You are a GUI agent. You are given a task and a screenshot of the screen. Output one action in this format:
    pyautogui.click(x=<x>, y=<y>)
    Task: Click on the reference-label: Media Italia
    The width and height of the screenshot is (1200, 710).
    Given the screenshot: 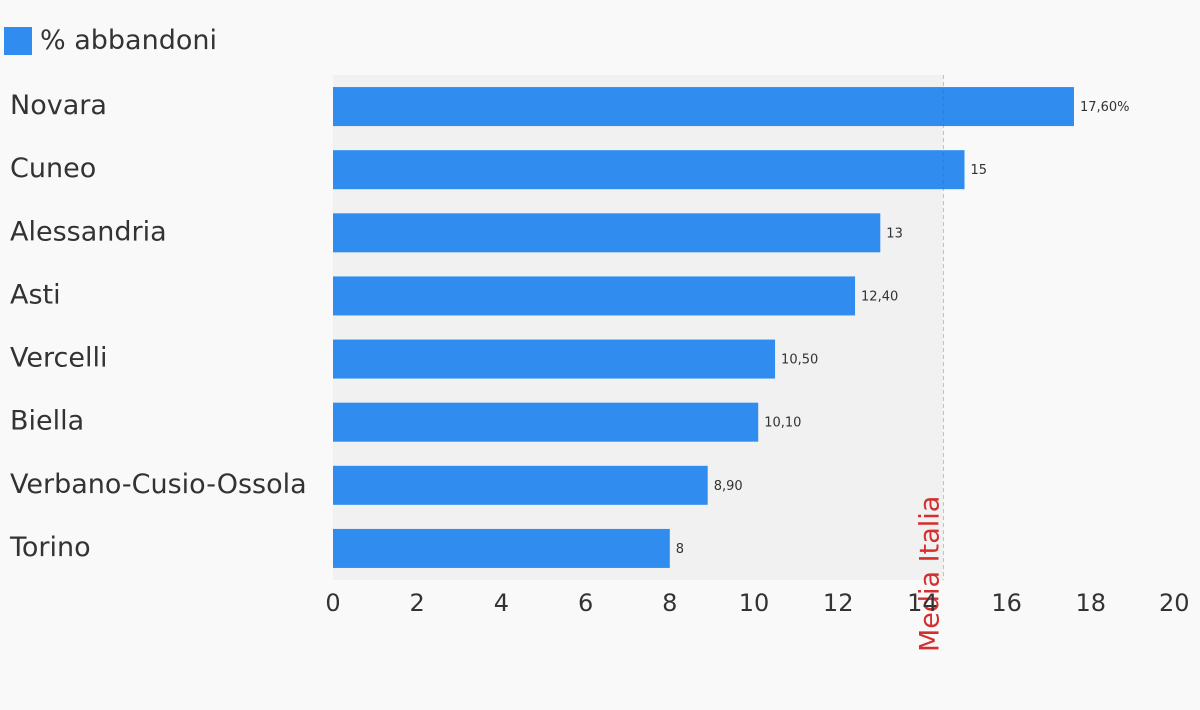 What is the action you would take?
    pyautogui.click(x=929, y=574)
    